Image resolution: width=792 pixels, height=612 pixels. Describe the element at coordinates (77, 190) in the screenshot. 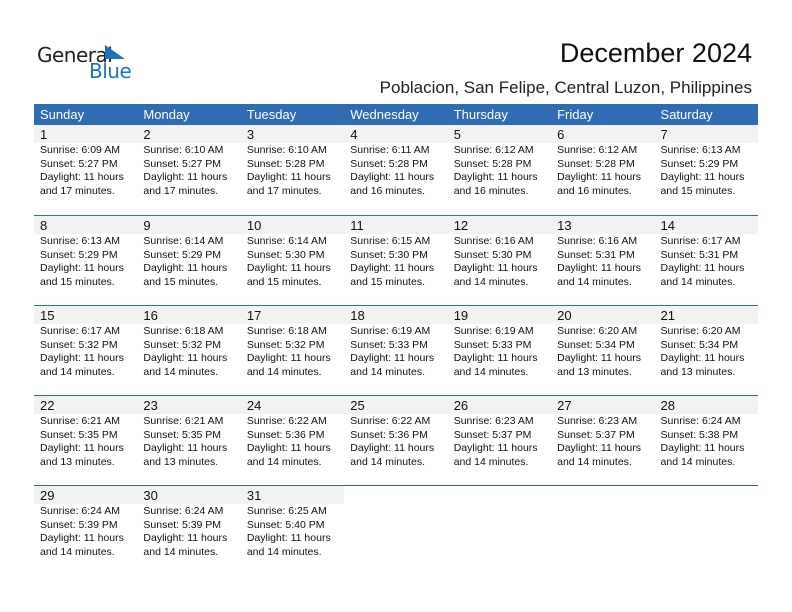

I see `minutes-text: and 17 minutes.` at that location.